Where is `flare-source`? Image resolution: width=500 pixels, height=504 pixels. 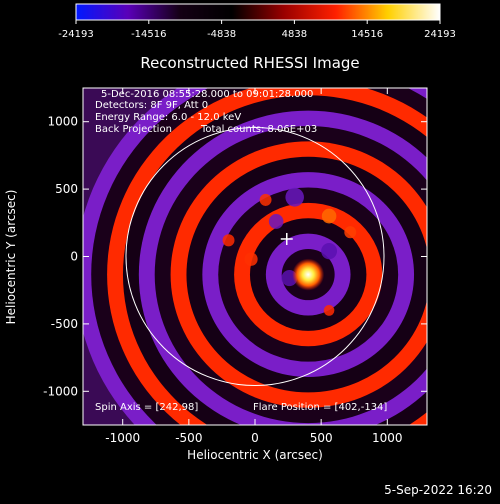
flare-source is located at coordinates (308, 274).